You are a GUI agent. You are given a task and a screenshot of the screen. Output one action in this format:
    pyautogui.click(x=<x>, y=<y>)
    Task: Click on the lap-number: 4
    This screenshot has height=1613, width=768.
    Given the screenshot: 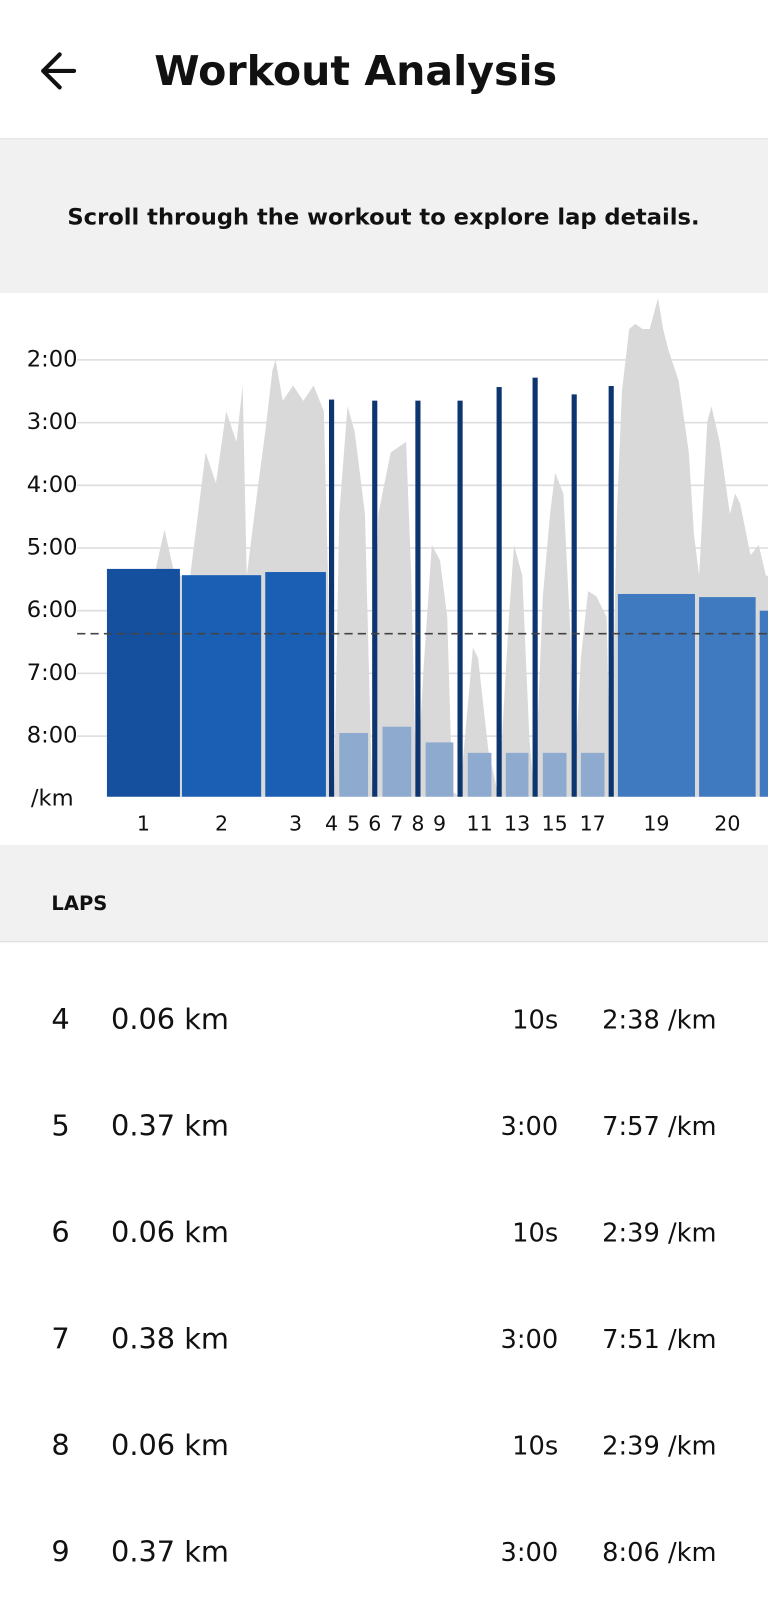 What is the action you would take?
    pyautogui.click(x=60, y=1019)
    